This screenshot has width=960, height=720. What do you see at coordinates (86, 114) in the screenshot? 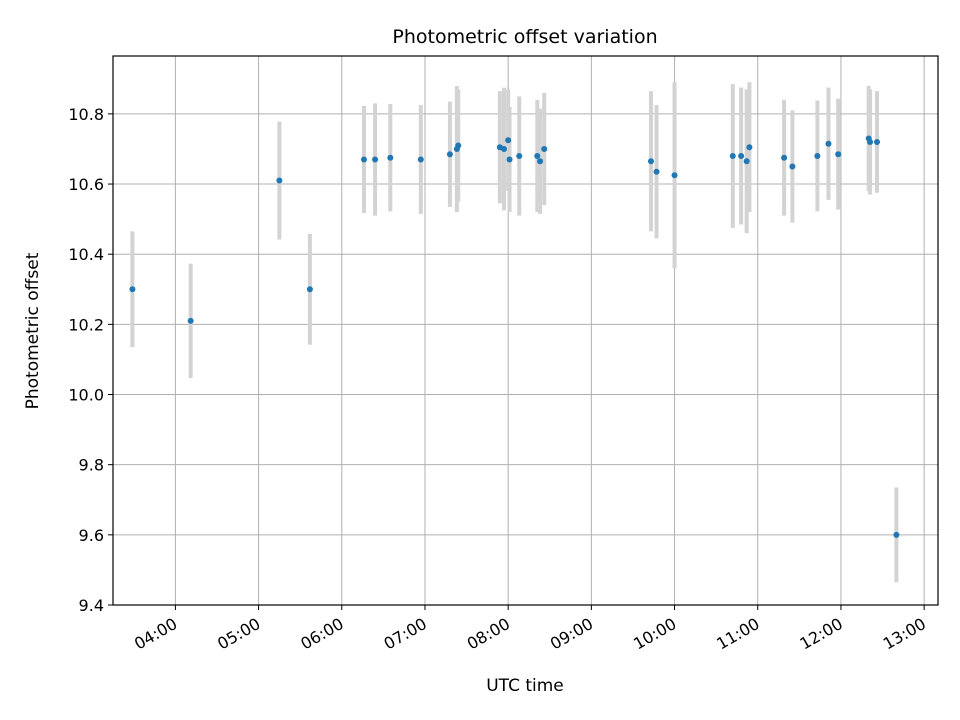
I see `y-tick-label: 10.8` at bounding box center [86, 114].